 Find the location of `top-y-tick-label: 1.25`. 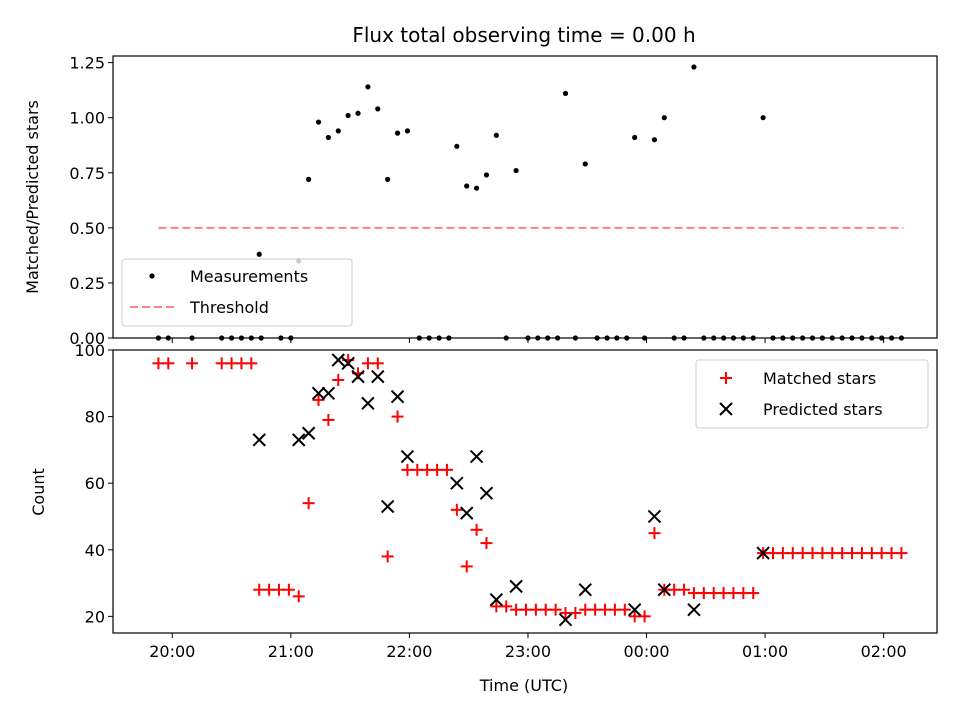

top-y-tick-label: 1.25 is located at coordinates (87, 63).